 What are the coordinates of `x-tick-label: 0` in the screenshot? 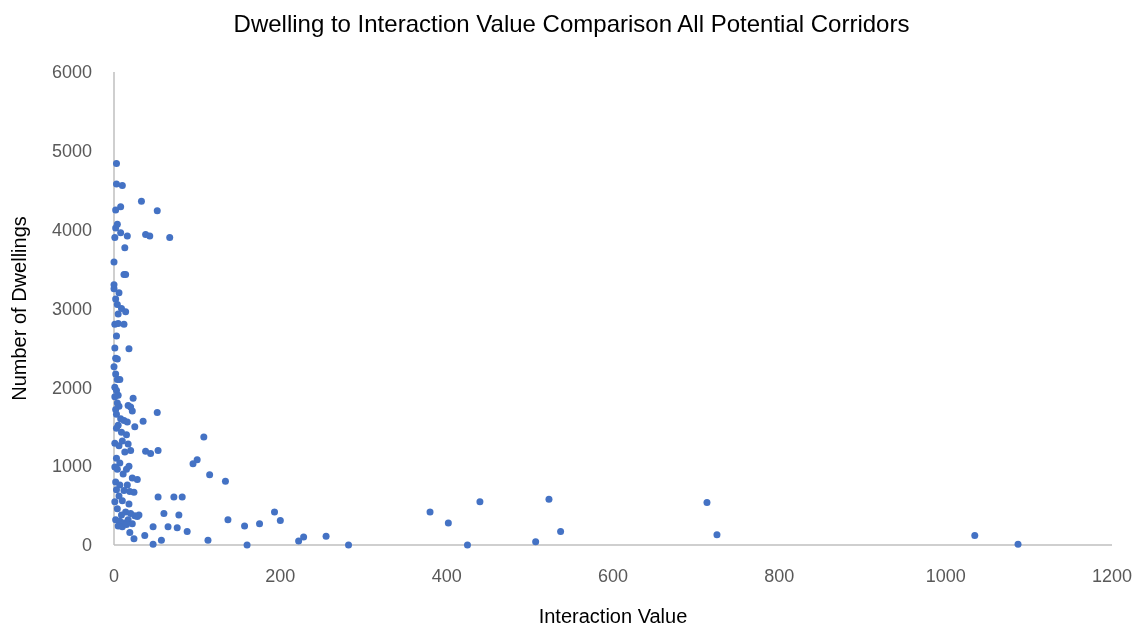 It's located at (114, 576).